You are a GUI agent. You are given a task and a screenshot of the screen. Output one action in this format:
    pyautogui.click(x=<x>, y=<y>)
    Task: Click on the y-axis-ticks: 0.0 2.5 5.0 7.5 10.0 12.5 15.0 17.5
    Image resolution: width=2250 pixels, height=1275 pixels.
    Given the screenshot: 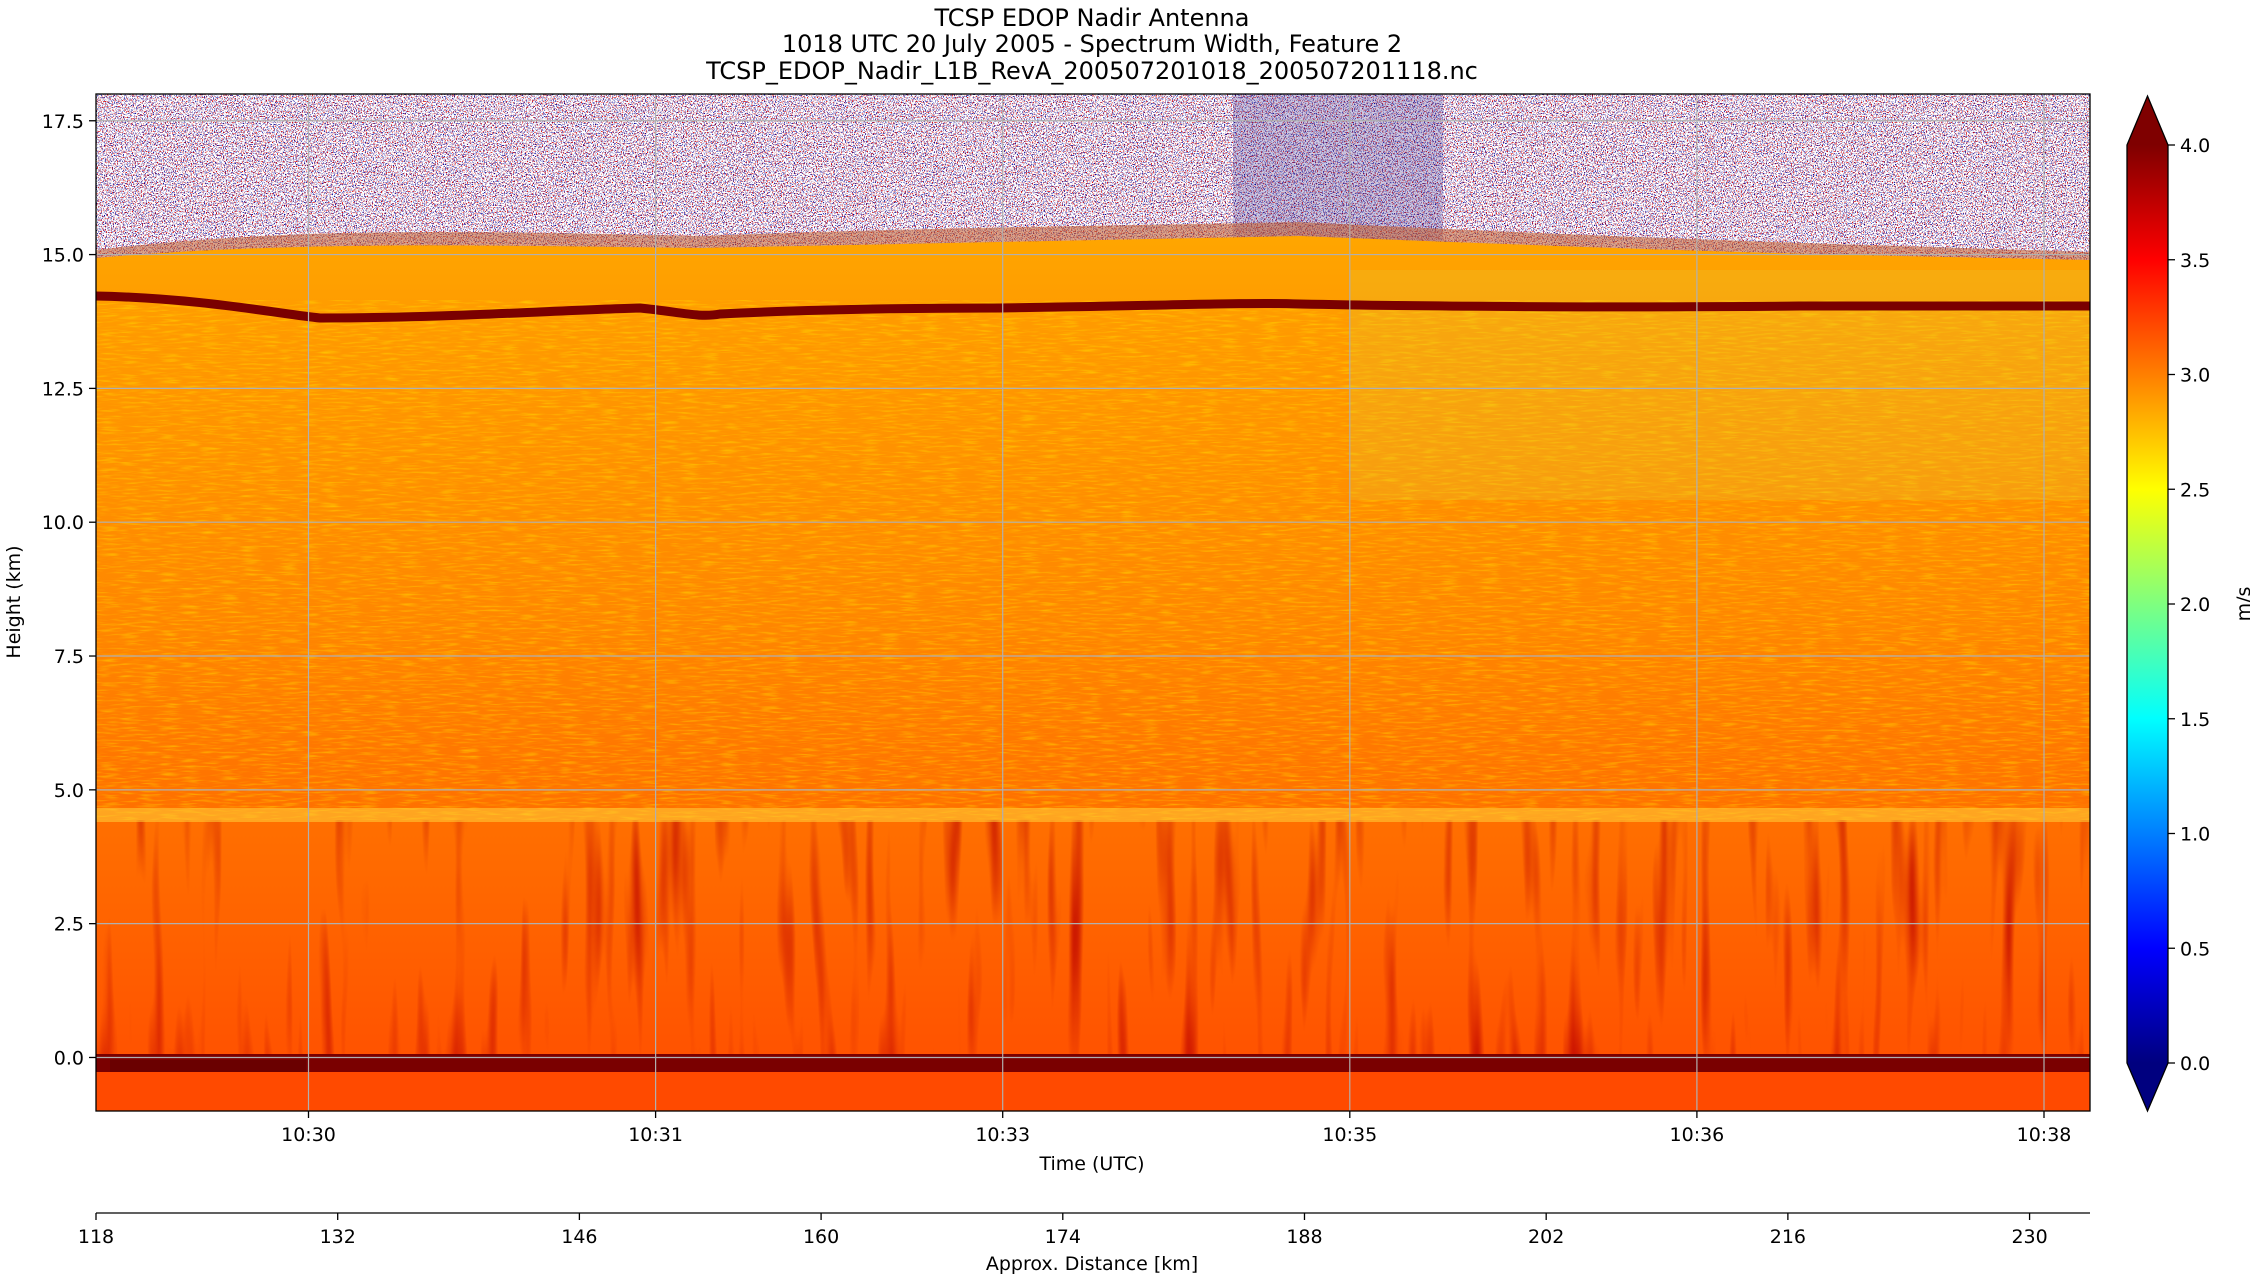 What is the action you would take?
    pyautogui.click(x=69, y=590)
    